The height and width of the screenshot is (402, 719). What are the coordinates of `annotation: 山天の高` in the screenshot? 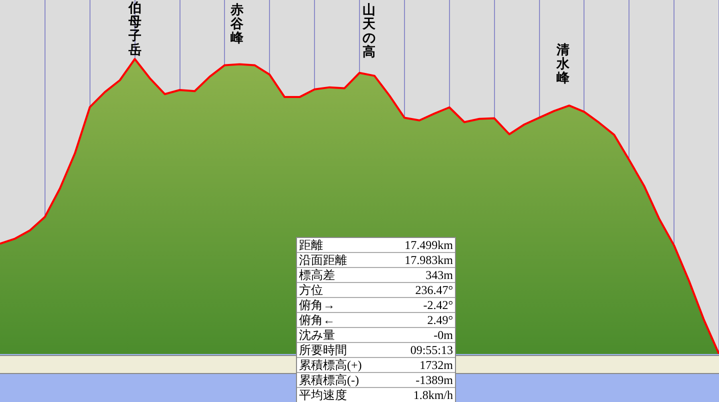 It's located at (368, 31).